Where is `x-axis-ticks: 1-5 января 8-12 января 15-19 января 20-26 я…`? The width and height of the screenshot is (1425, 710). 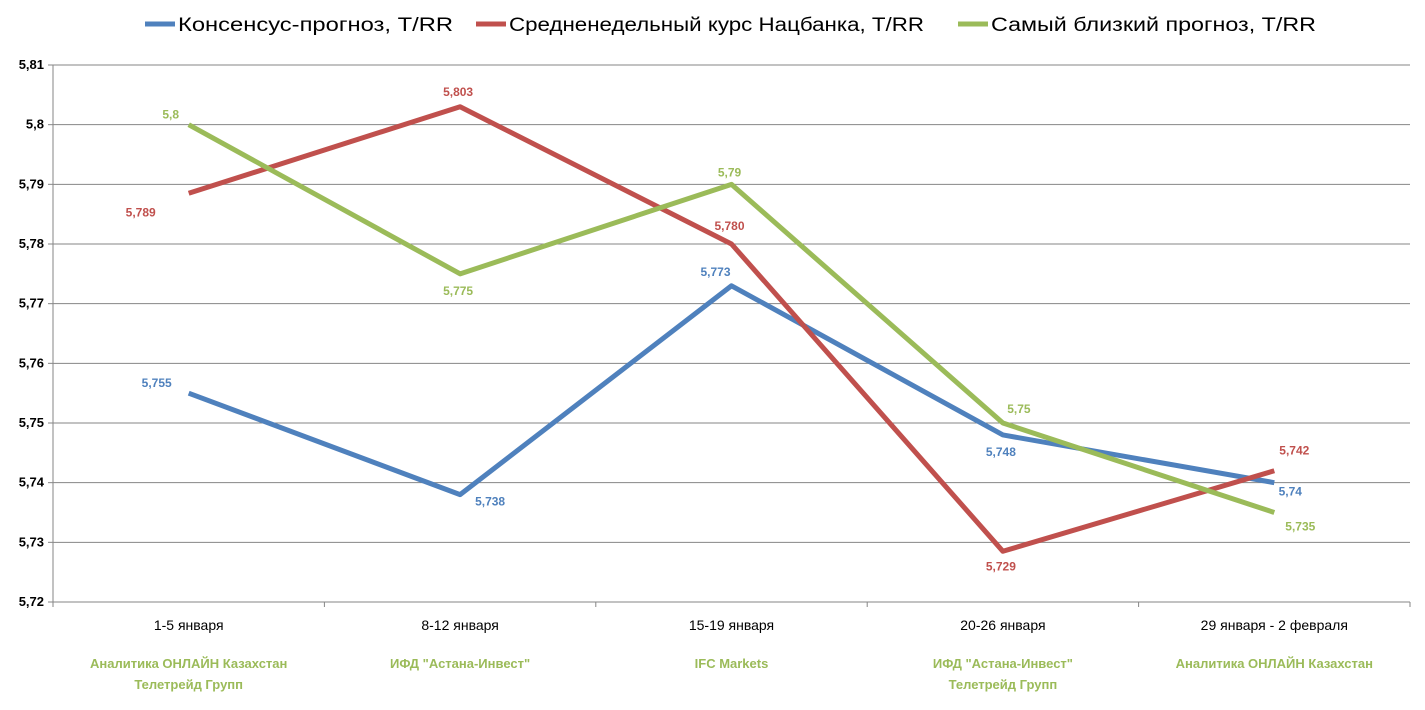 x-axis-ticks: 1-5 января 8-12 января 15-19 января 20-26 я… is located at coordinates (751, 625).